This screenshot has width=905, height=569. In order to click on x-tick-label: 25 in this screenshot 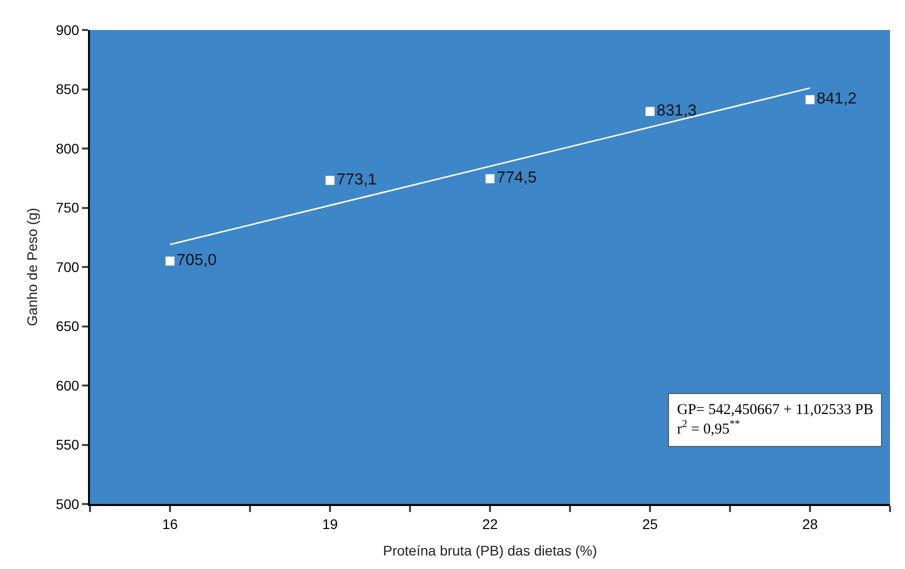, I will do `click(650, 524)`.